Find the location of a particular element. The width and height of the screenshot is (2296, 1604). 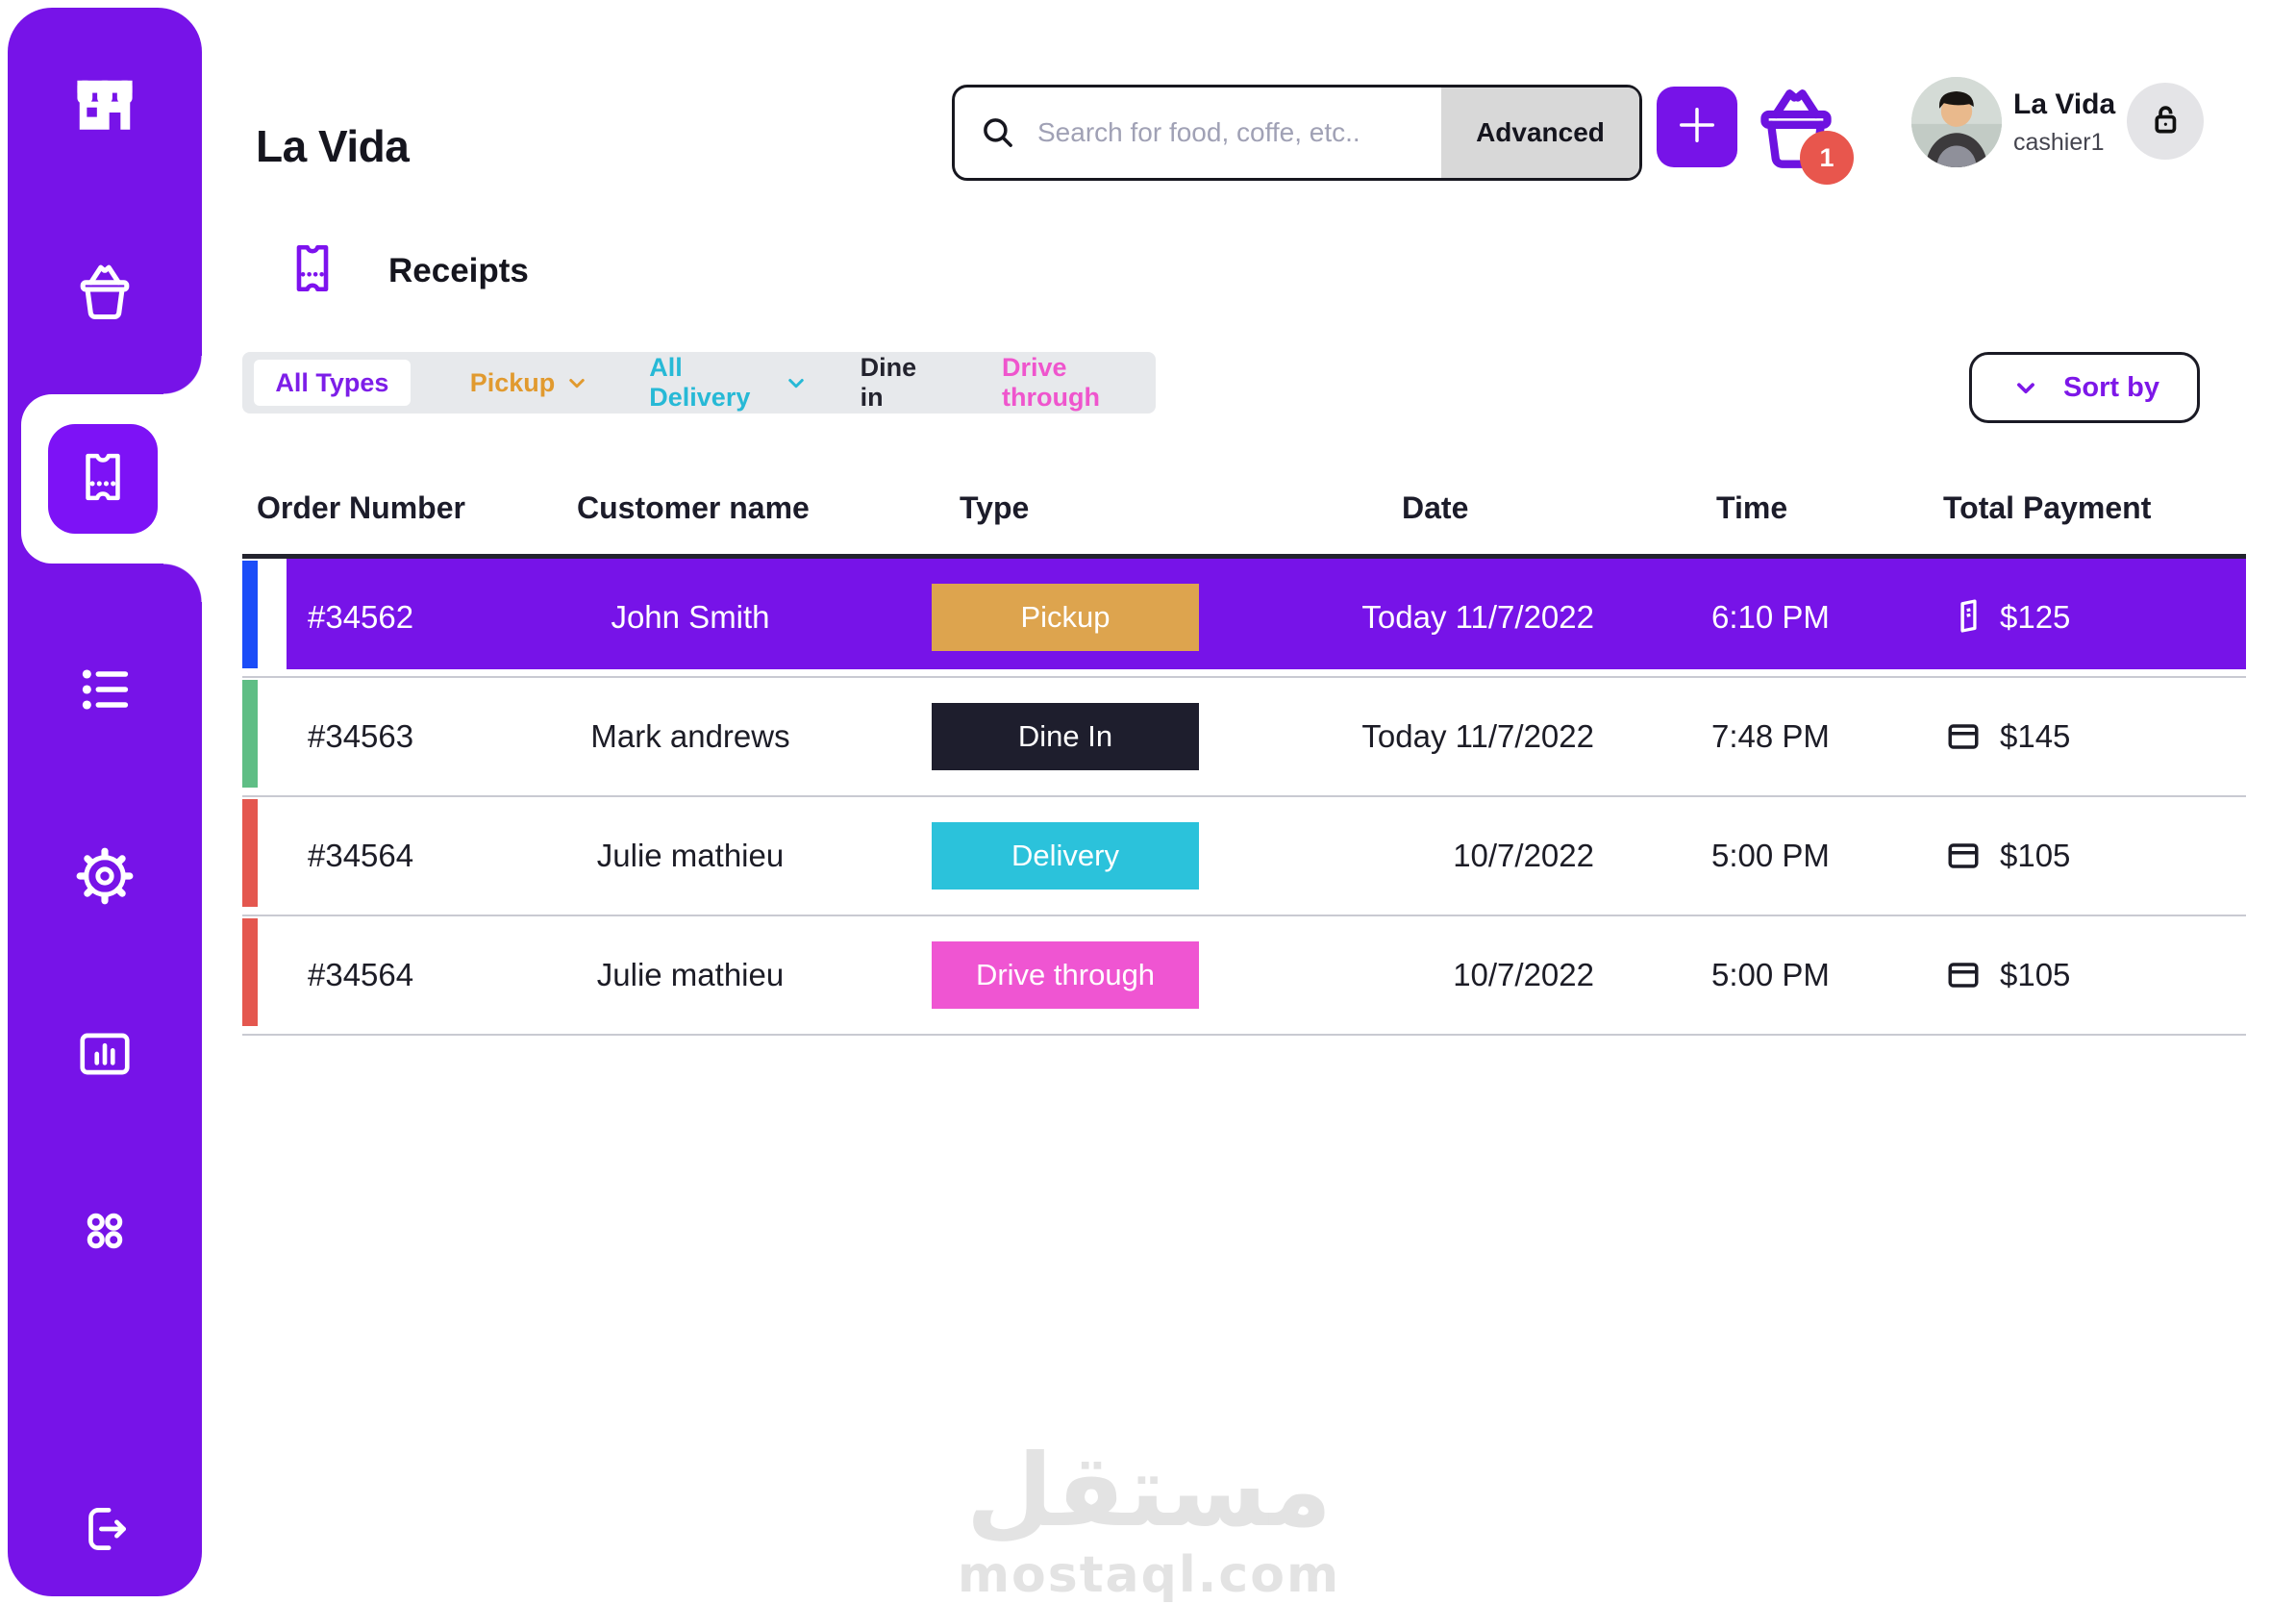

grid-dots-icon is located at coordinates (105, 1231).